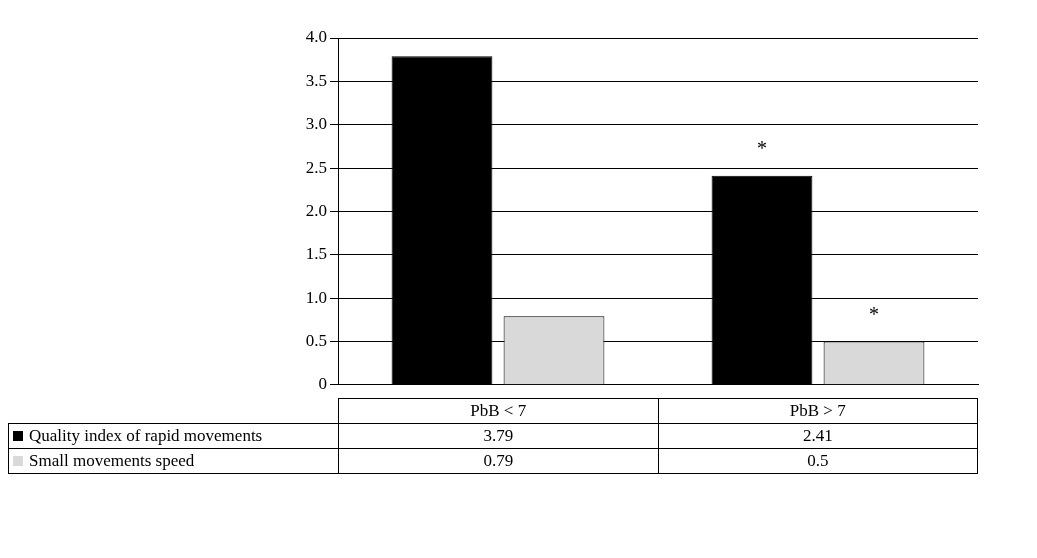 The height and width of the screenshot is (558, 1037). What do you see at coordinates (498, 436) in the screenshot?
I see `data-label: 3.79` at bounding box center [498, 436].